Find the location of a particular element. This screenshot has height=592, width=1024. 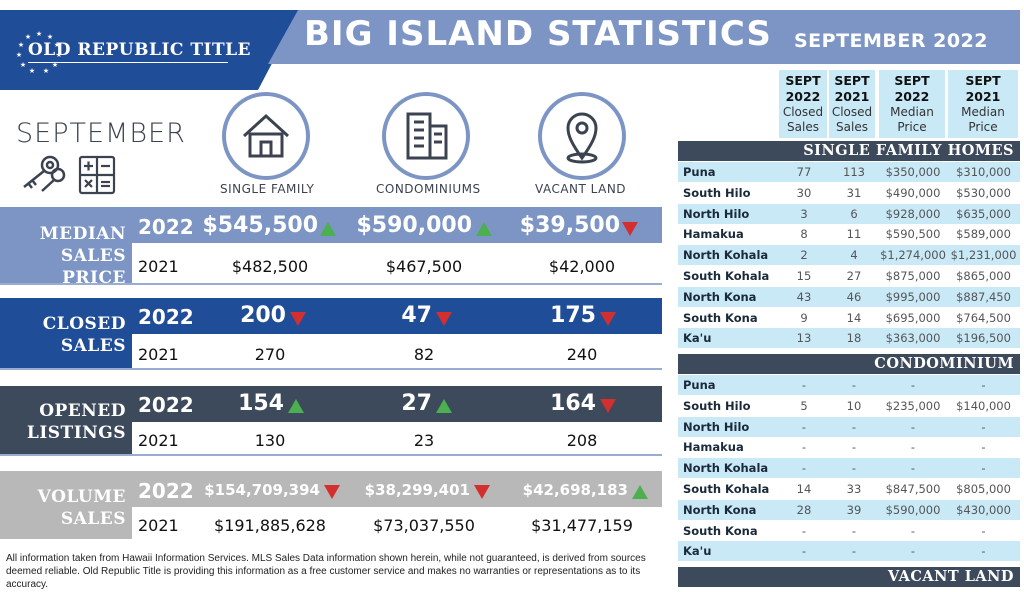

metric-value-condominiums: 27 is located at coordinates (416, 403).